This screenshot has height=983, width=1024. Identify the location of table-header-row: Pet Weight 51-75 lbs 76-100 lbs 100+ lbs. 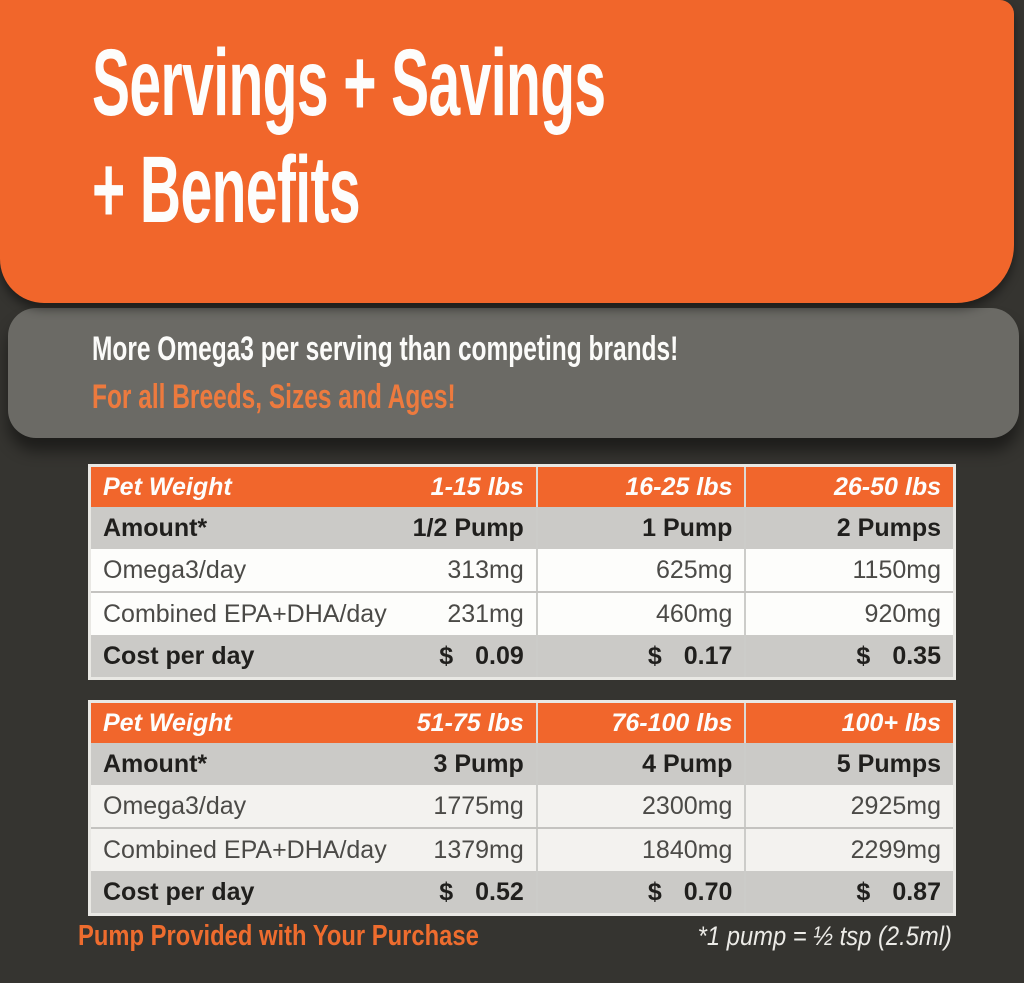
(522, 723).